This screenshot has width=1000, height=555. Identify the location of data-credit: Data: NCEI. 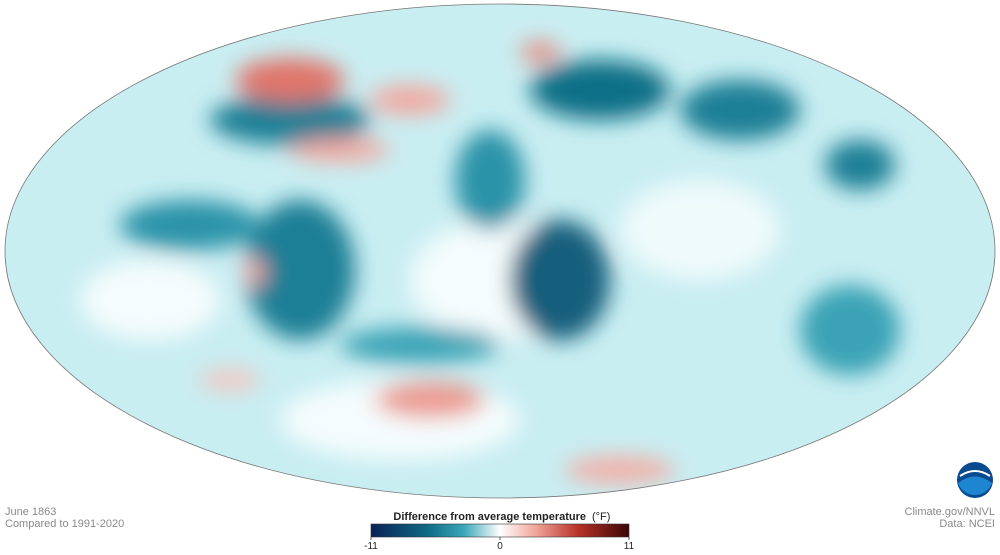
(967, 524).